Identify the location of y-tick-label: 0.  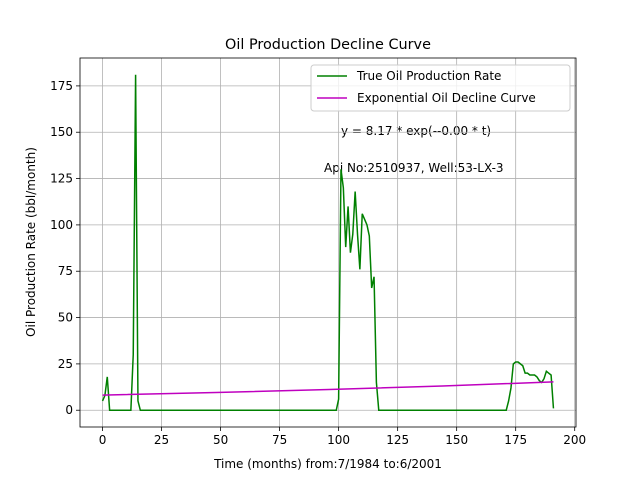
(69, 410).